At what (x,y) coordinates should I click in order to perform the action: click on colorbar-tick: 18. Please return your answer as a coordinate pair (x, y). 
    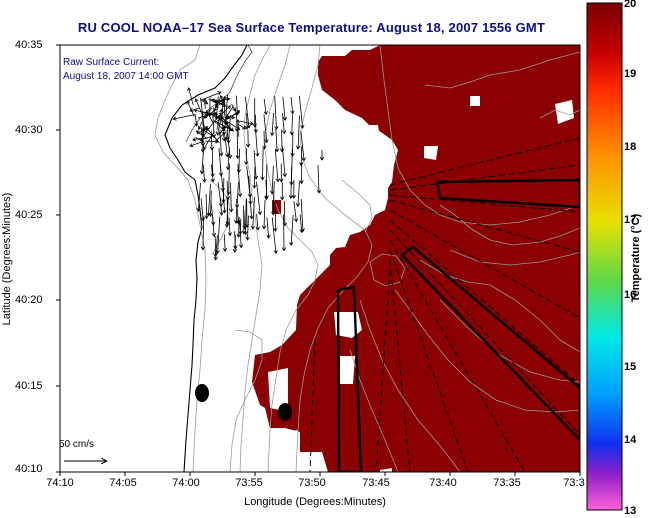
    Looking at the image, I should click on (630, 147).